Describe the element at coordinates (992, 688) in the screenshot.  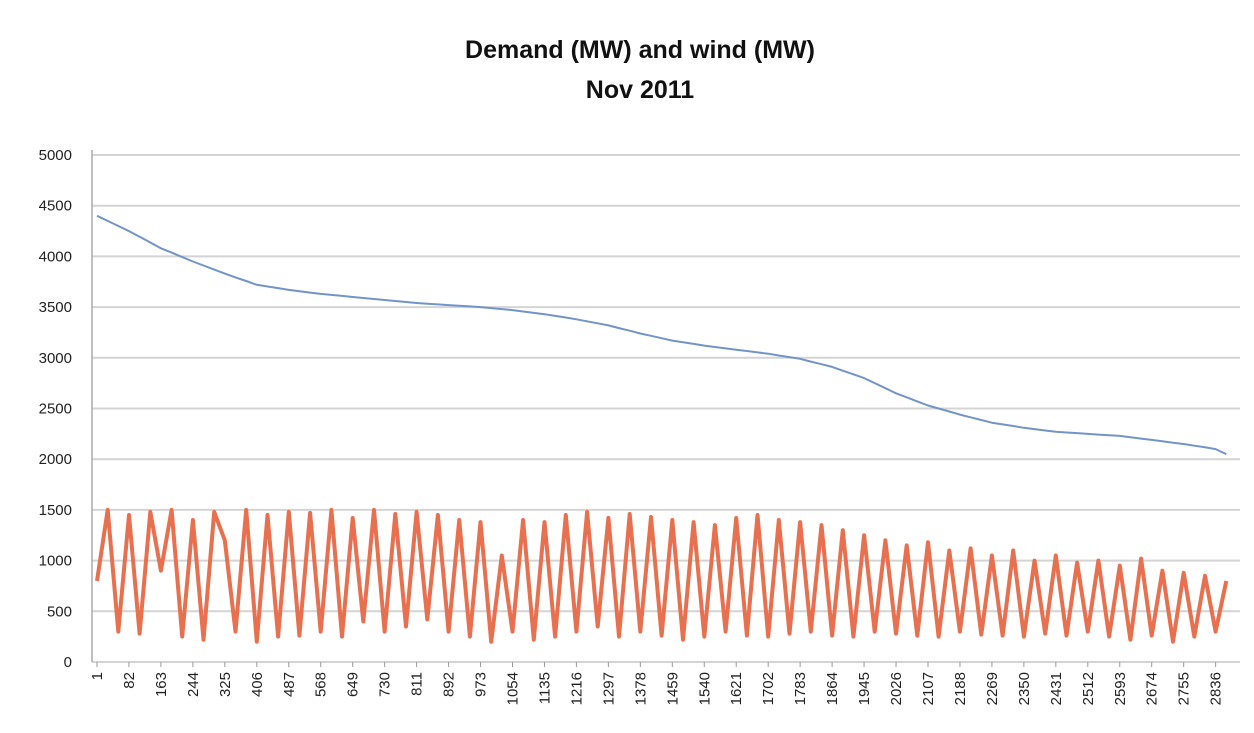
I see `x-tick-label: 2269` at that location.